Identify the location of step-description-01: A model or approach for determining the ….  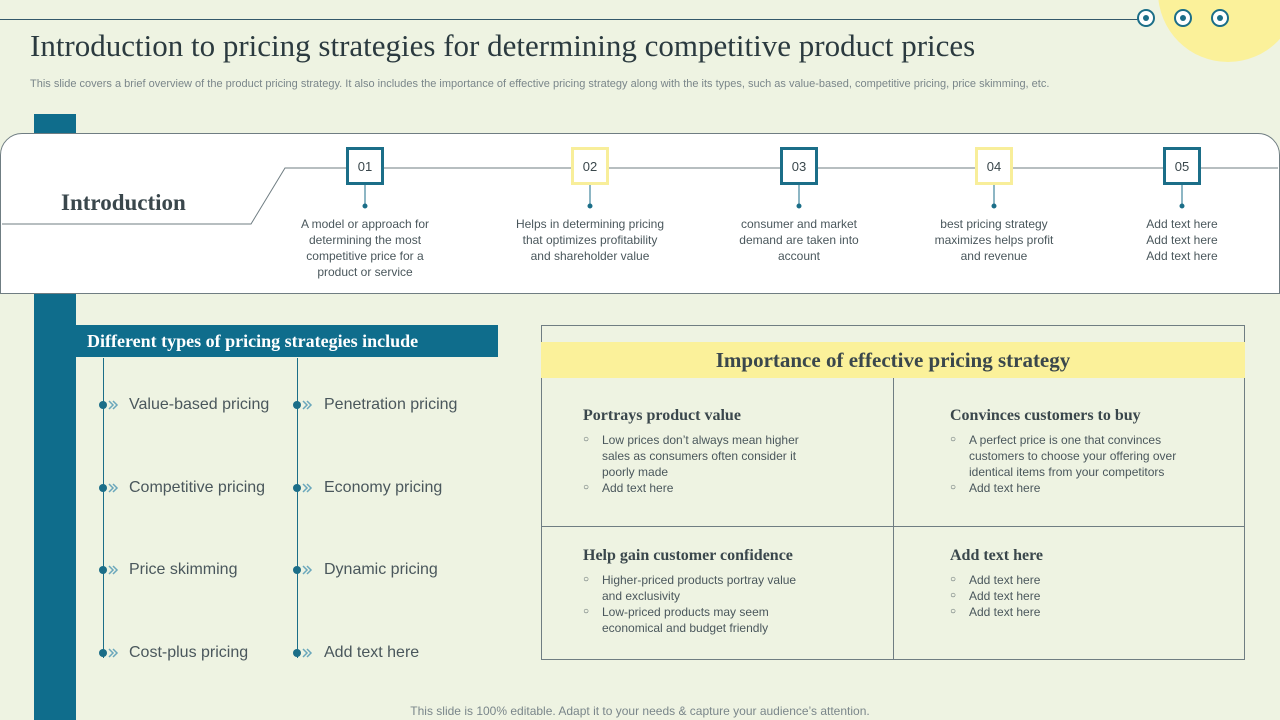
(365, 248).